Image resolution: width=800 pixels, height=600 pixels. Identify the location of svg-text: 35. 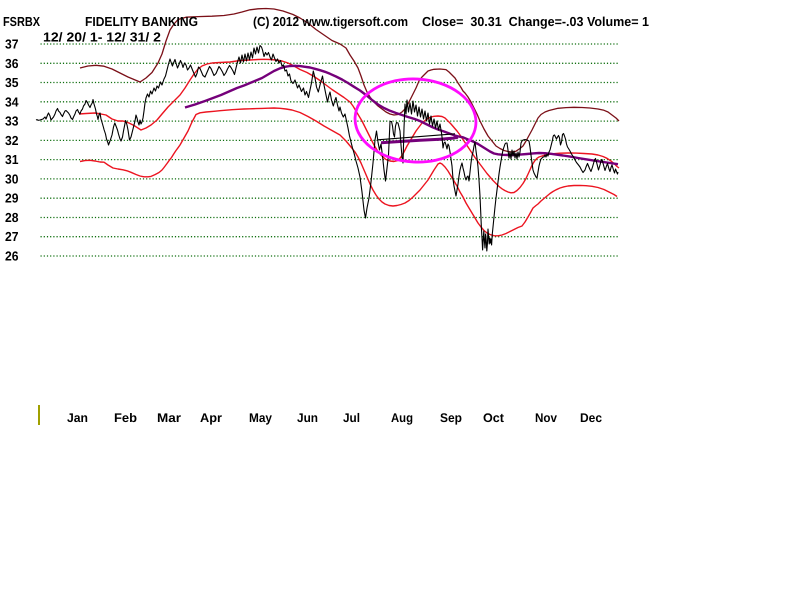
(12, 82).